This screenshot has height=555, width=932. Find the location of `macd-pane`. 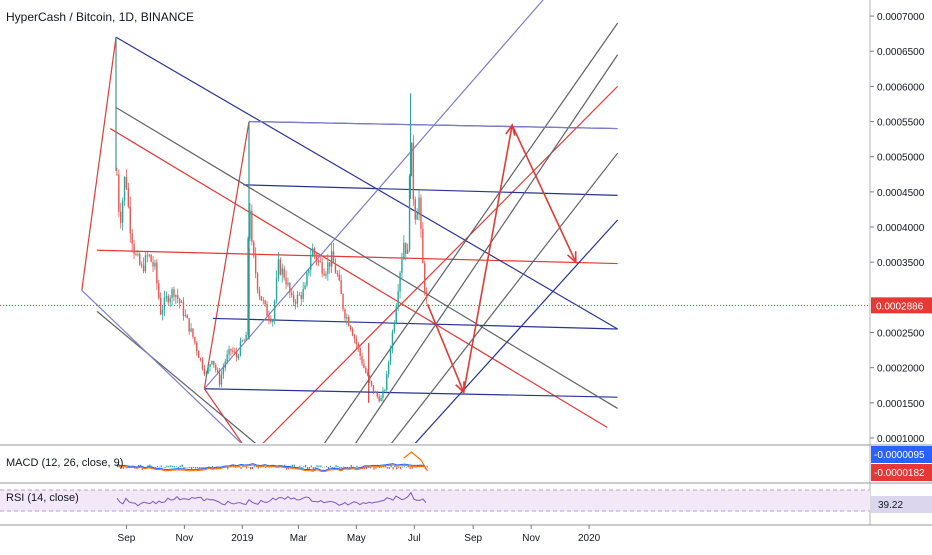

macd-pane is located at coordinates (272, 462).